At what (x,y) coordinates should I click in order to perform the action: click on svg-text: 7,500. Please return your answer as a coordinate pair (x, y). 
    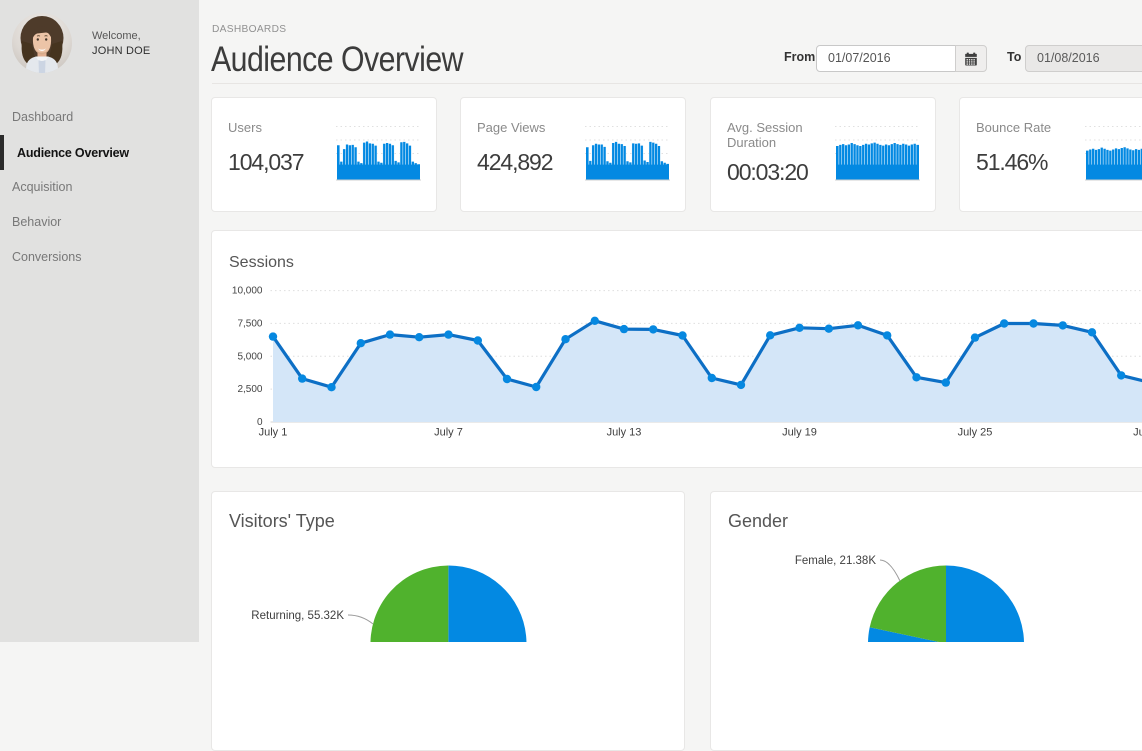
    Looking at the image, I should click on (249, 323).